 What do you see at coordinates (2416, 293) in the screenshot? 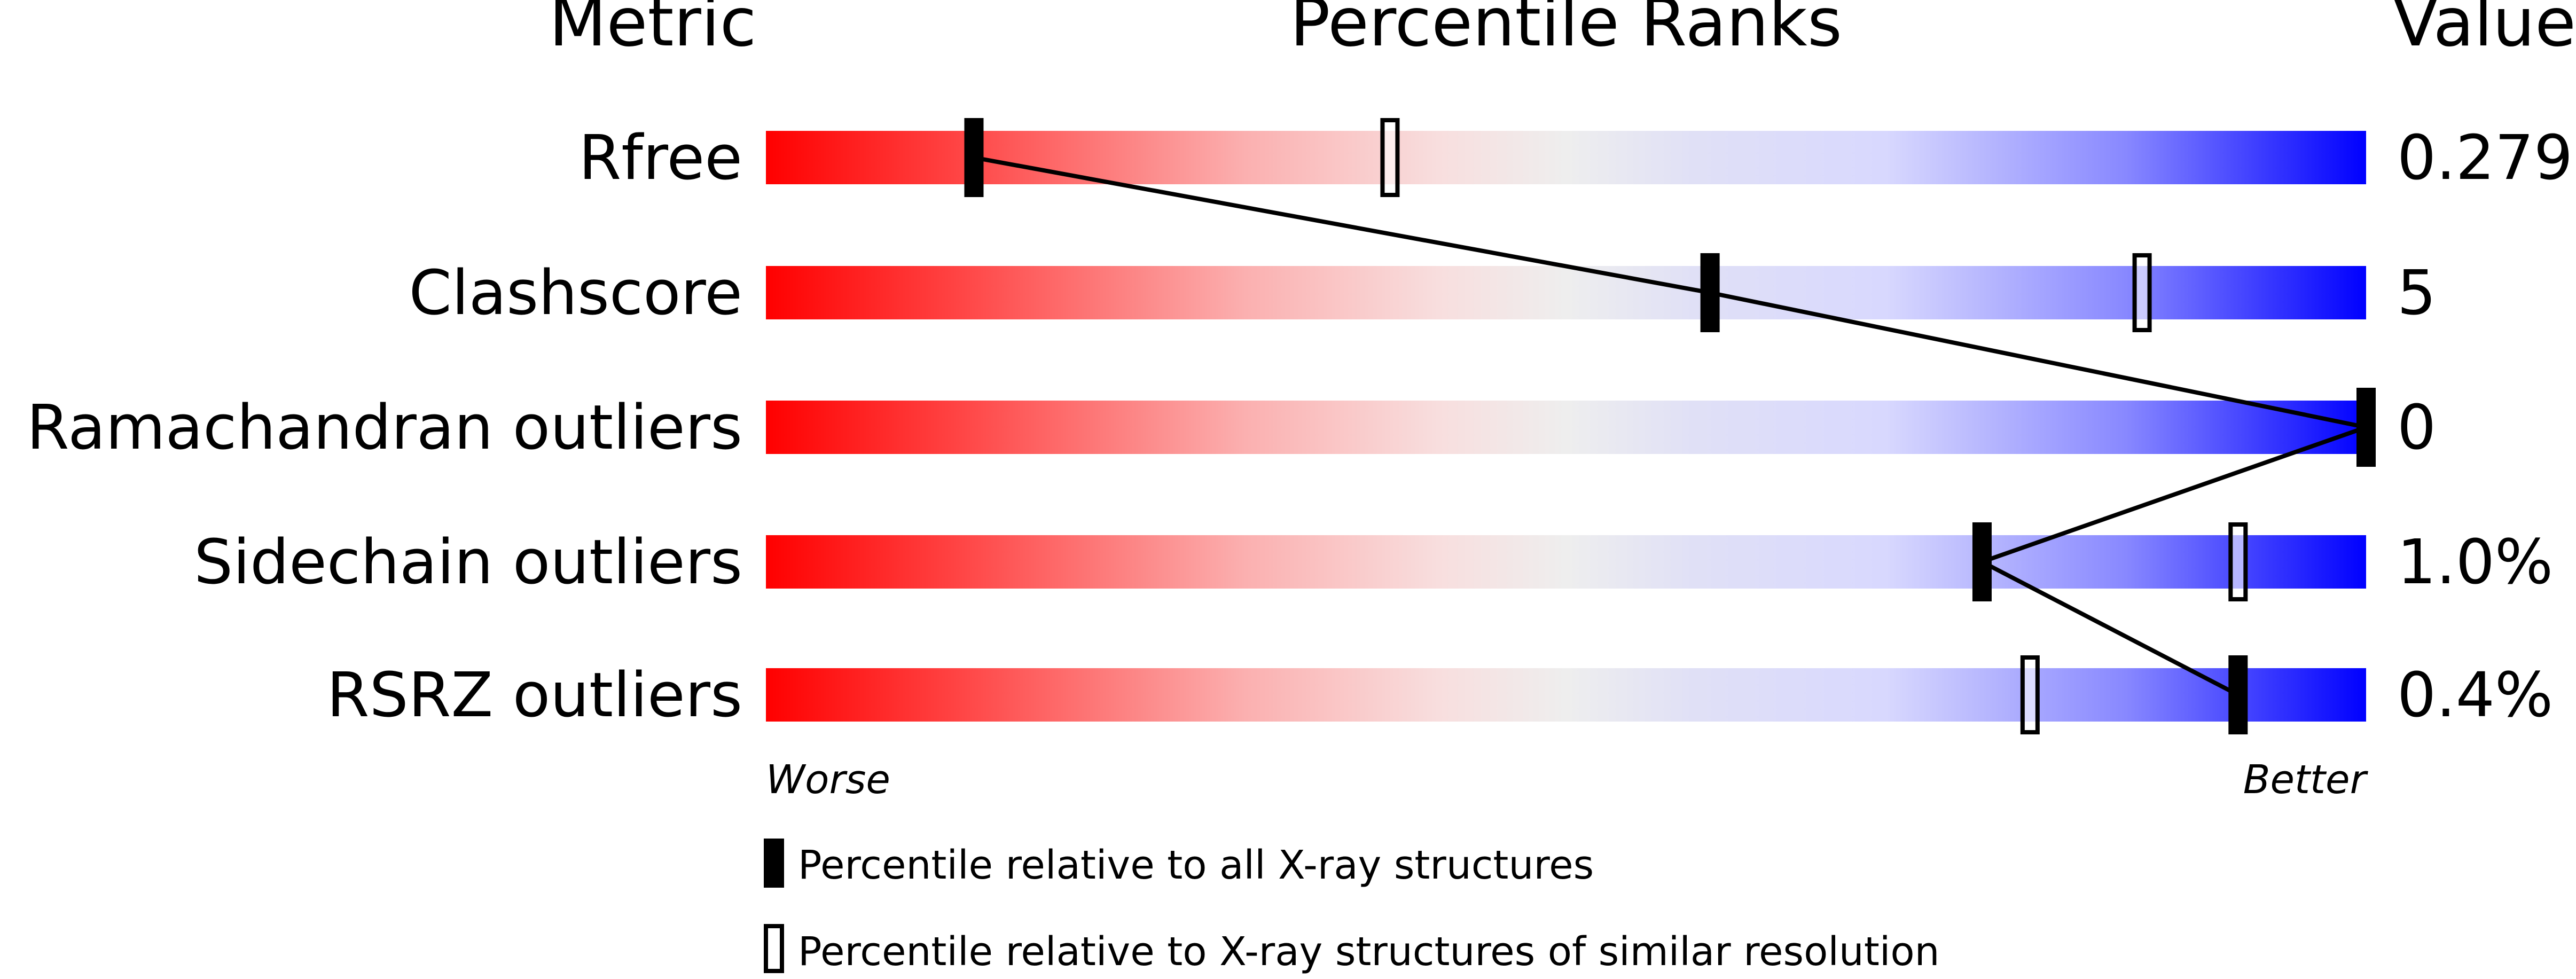
I see `metric-value: 5` at bounding box center [2416, 293].